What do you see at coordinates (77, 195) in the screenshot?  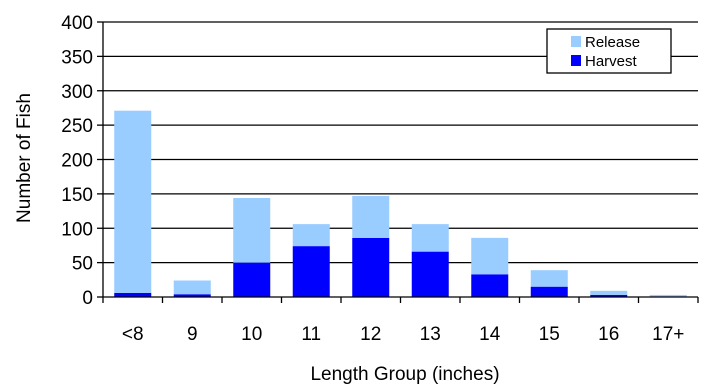 I see `y-tick-label: 150` at bounding box center [77, 195].